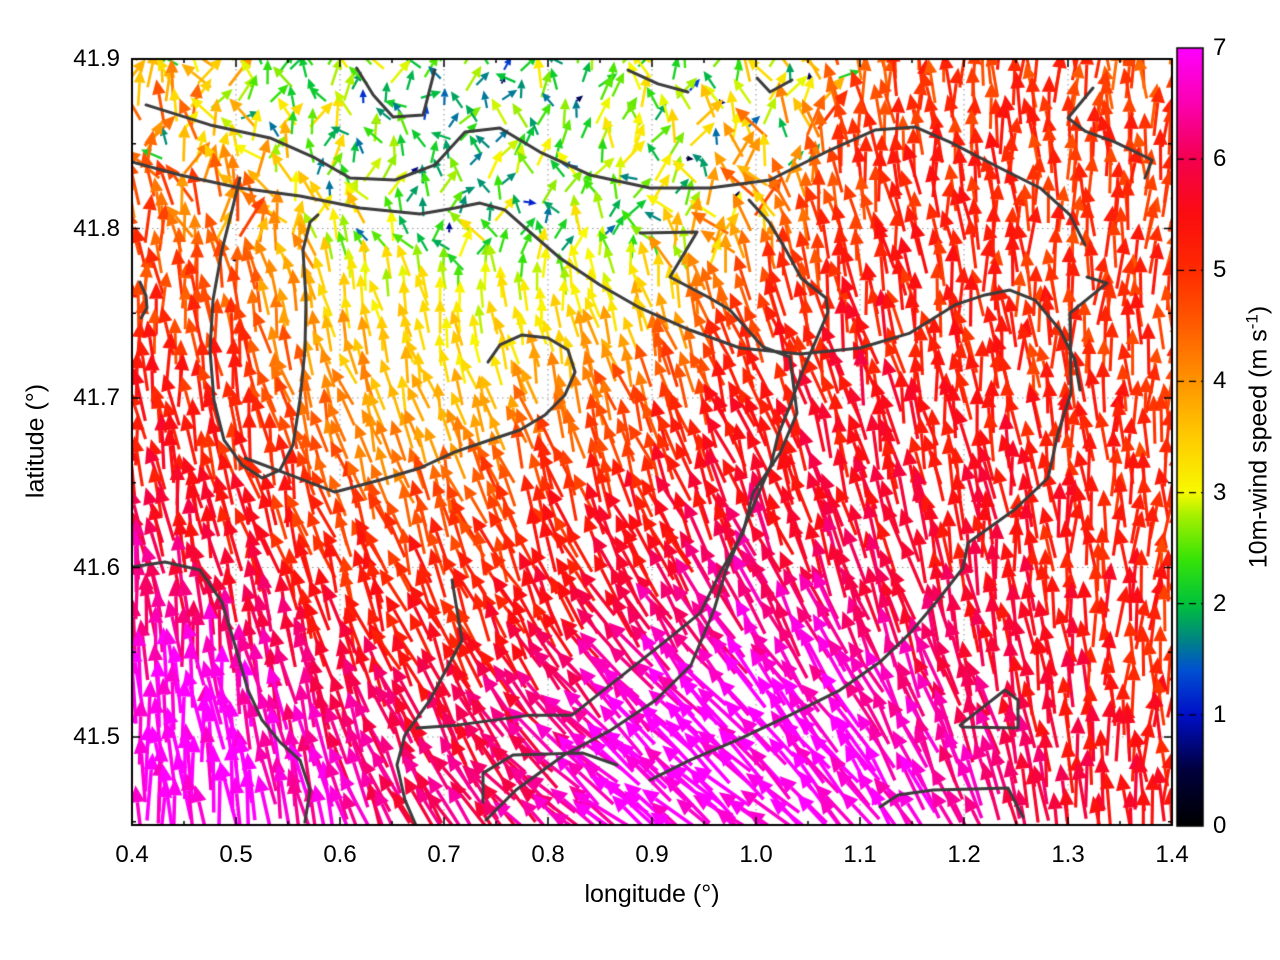  What do you see at coordinates (1258, 449) in the screenshot?
I see `colorbar-title-text: 10m-wind speed (m s` at bounding box center [1258, 449].